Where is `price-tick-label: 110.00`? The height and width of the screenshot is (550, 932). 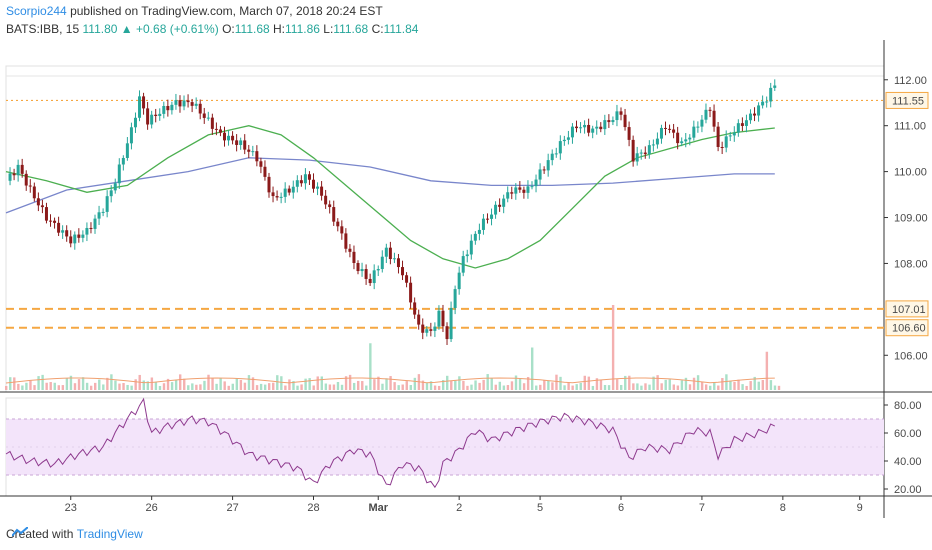 price-tick-label: 110.00 is located at coordinates (910, 173).